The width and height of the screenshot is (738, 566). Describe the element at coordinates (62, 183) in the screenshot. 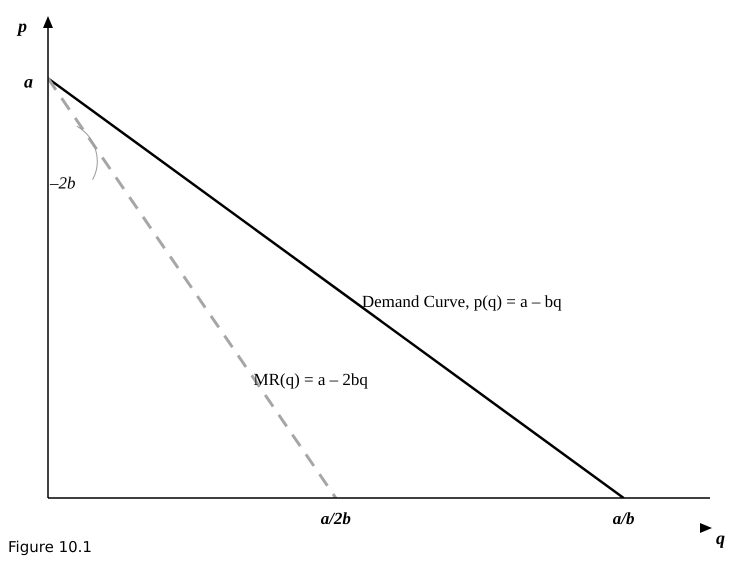

I see `annotation: –2b` at that location.